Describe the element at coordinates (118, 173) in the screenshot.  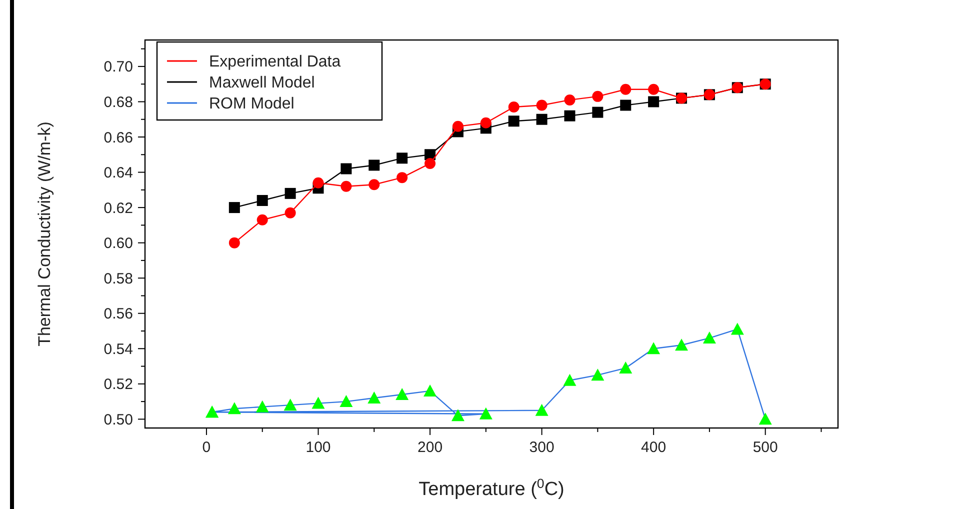
I see `y-tick-label: 0.64` at that location.